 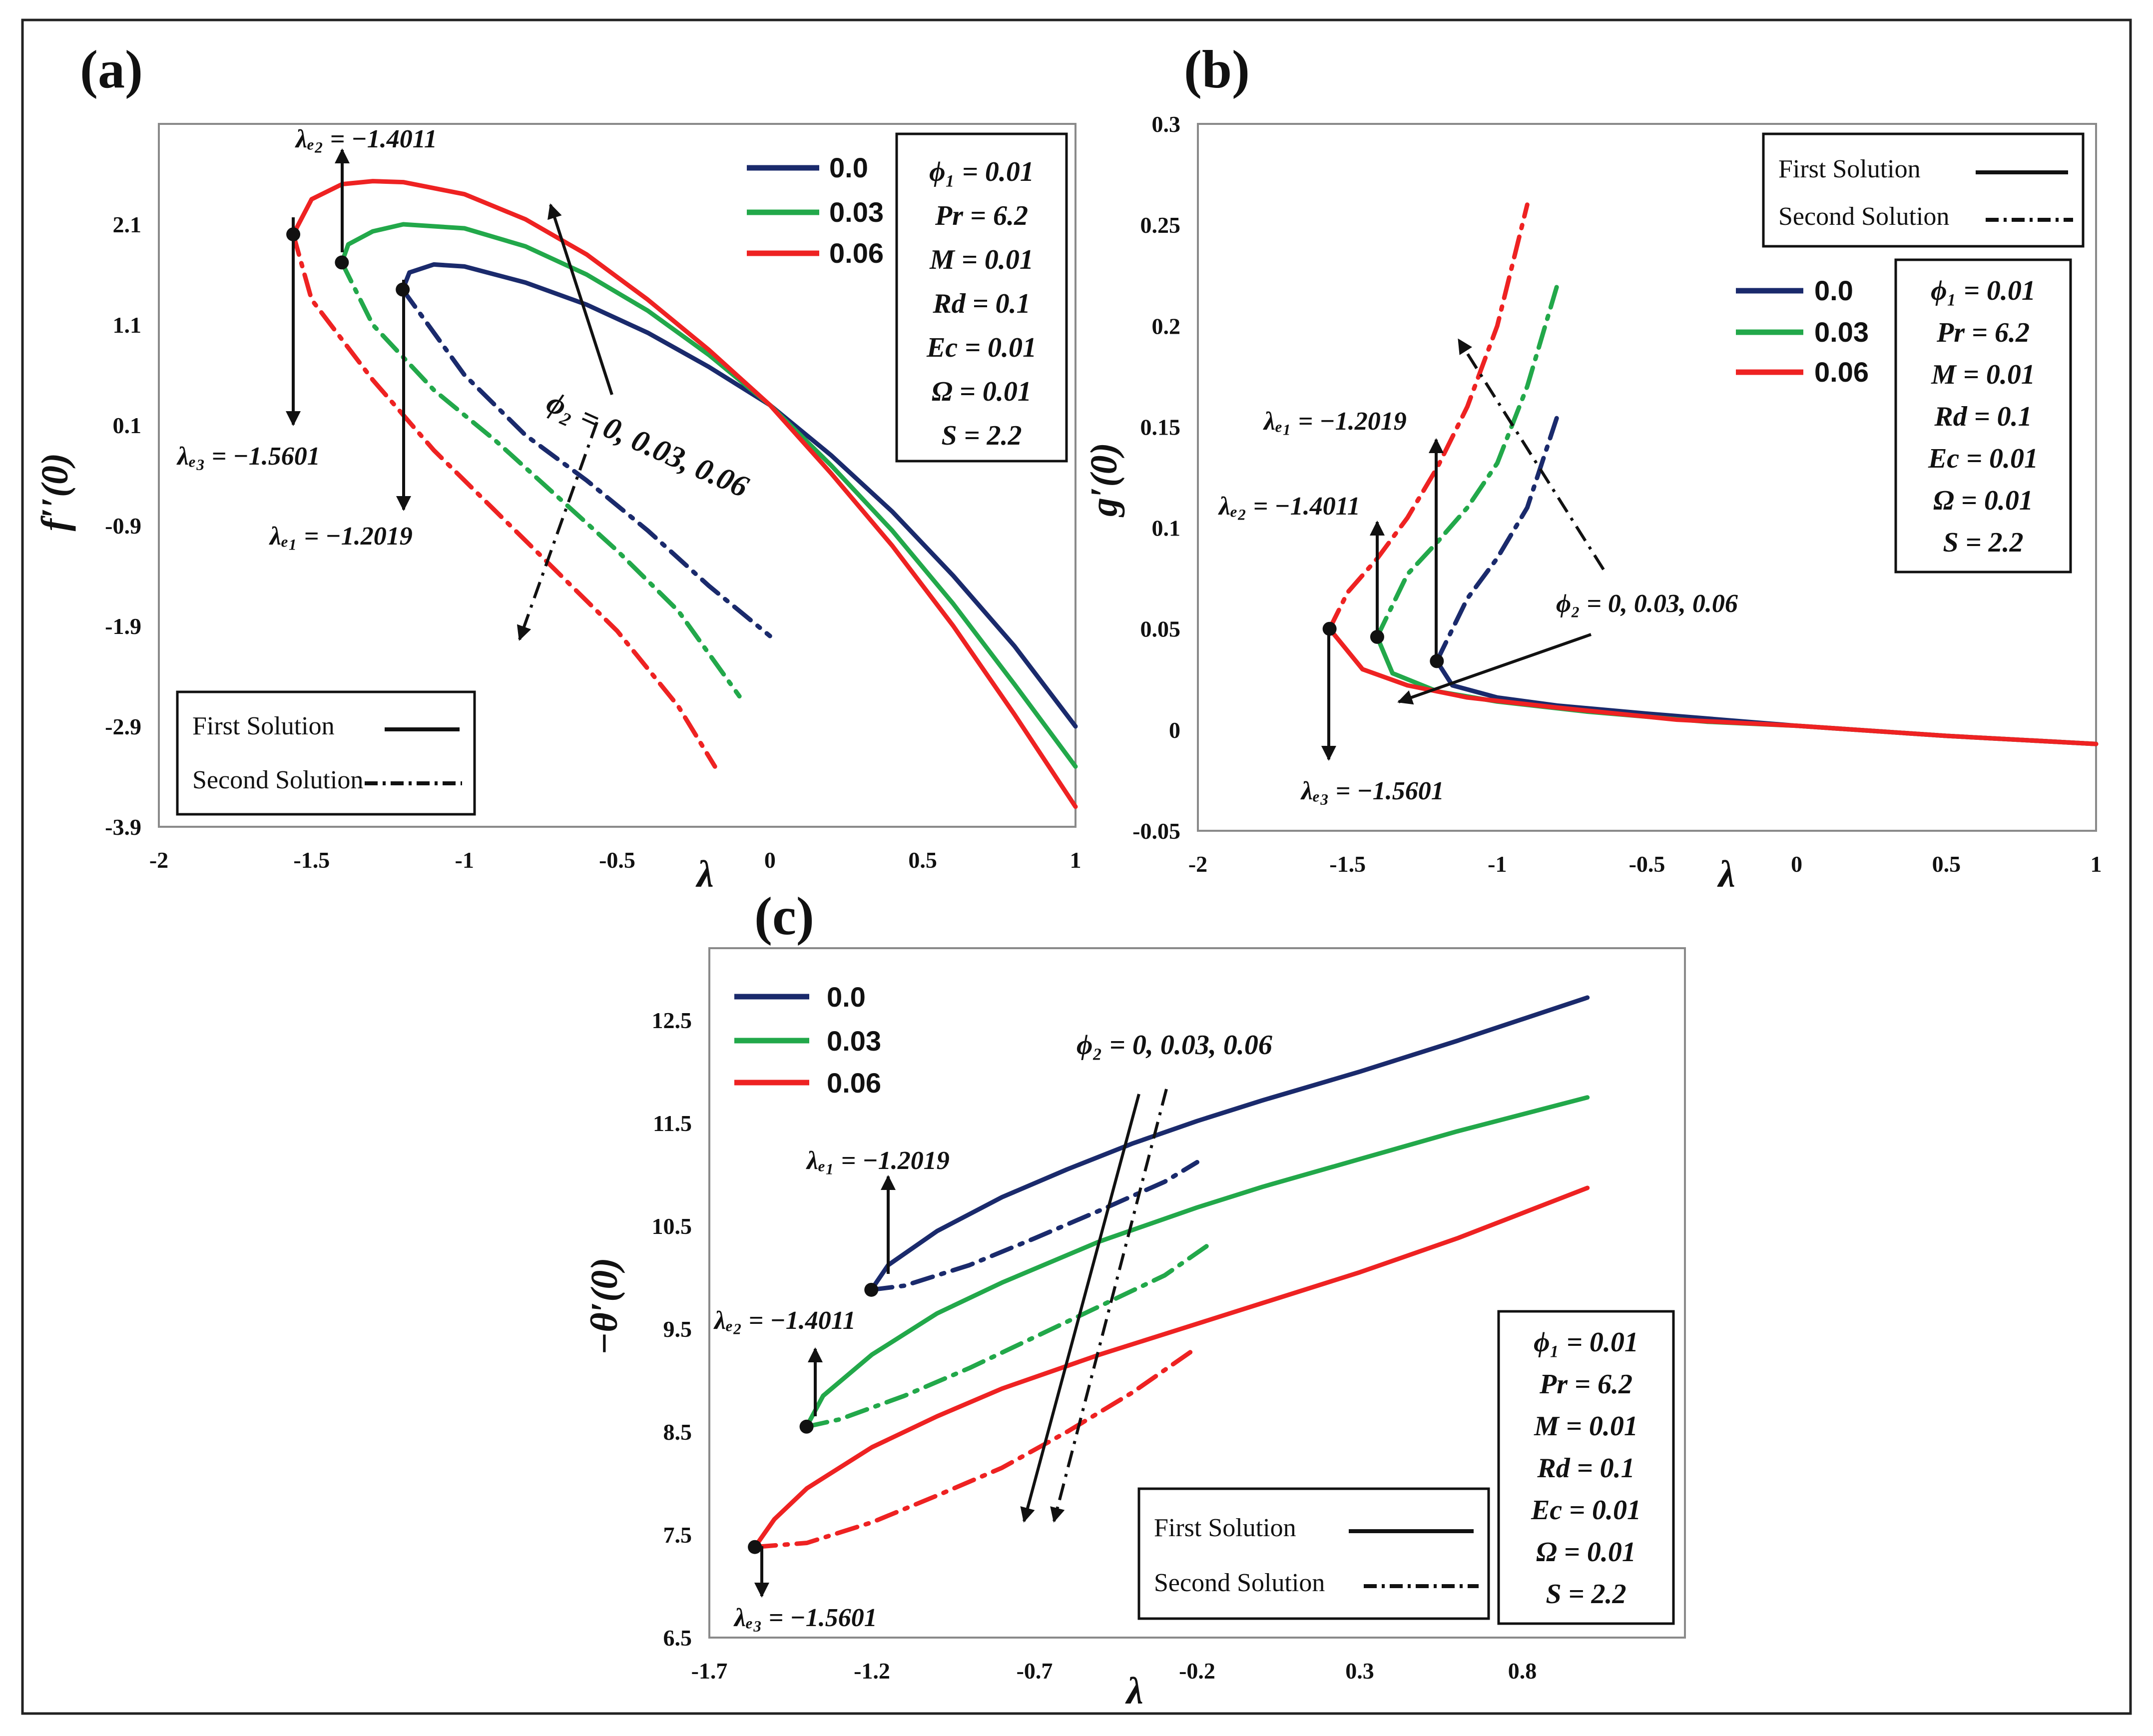 What do you see at coordinates (677, 1432) in the screenshot?
I see `y-tick-label: 8.5` at bounding box center [677, 1432].